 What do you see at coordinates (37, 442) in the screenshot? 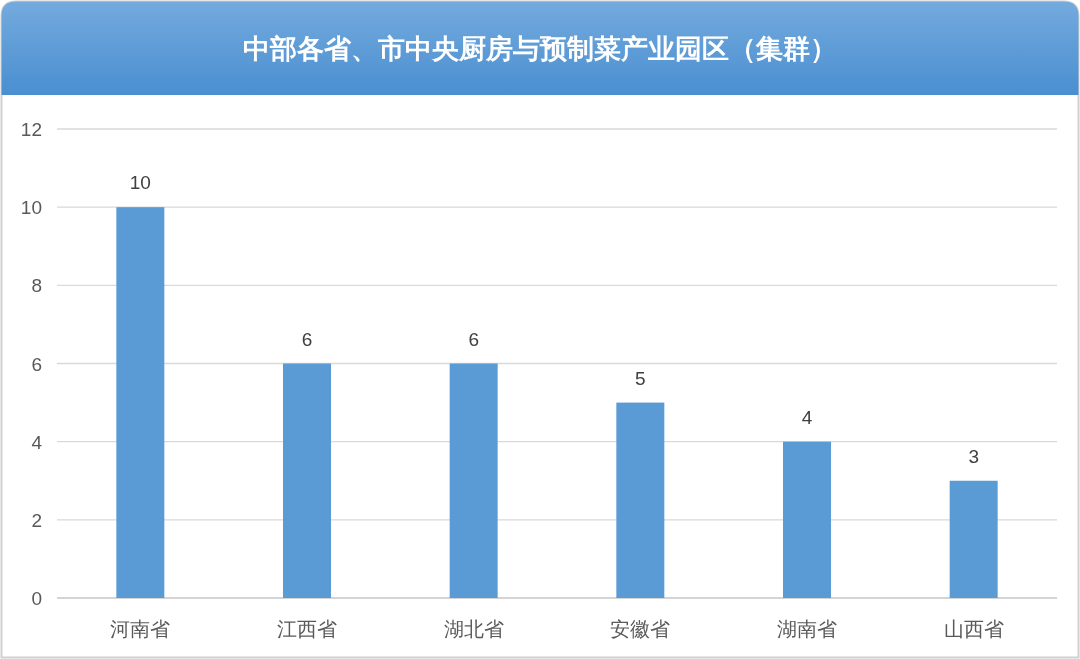
I see `y-tick-label: 4` at bounding box center [37, 442].